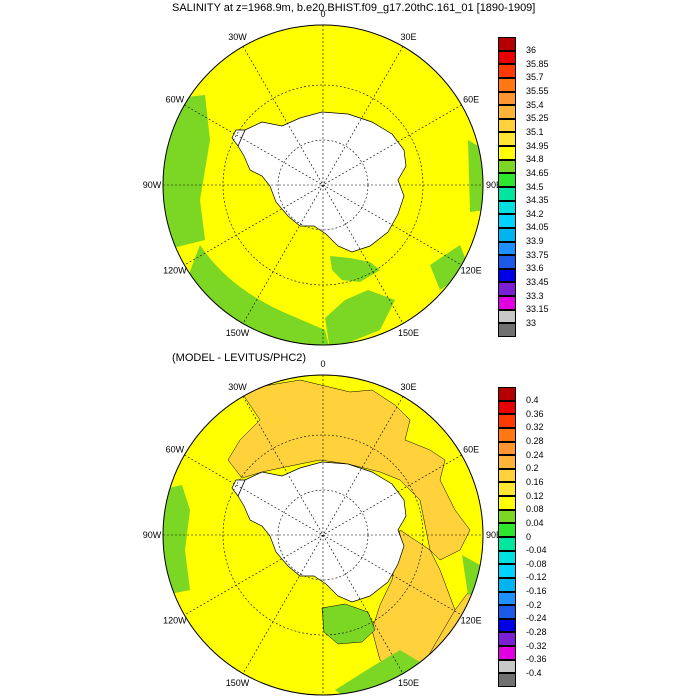 The image size is (700, 700). I want to click on colorbar-tick-label: 34.2, so click(535, 213).